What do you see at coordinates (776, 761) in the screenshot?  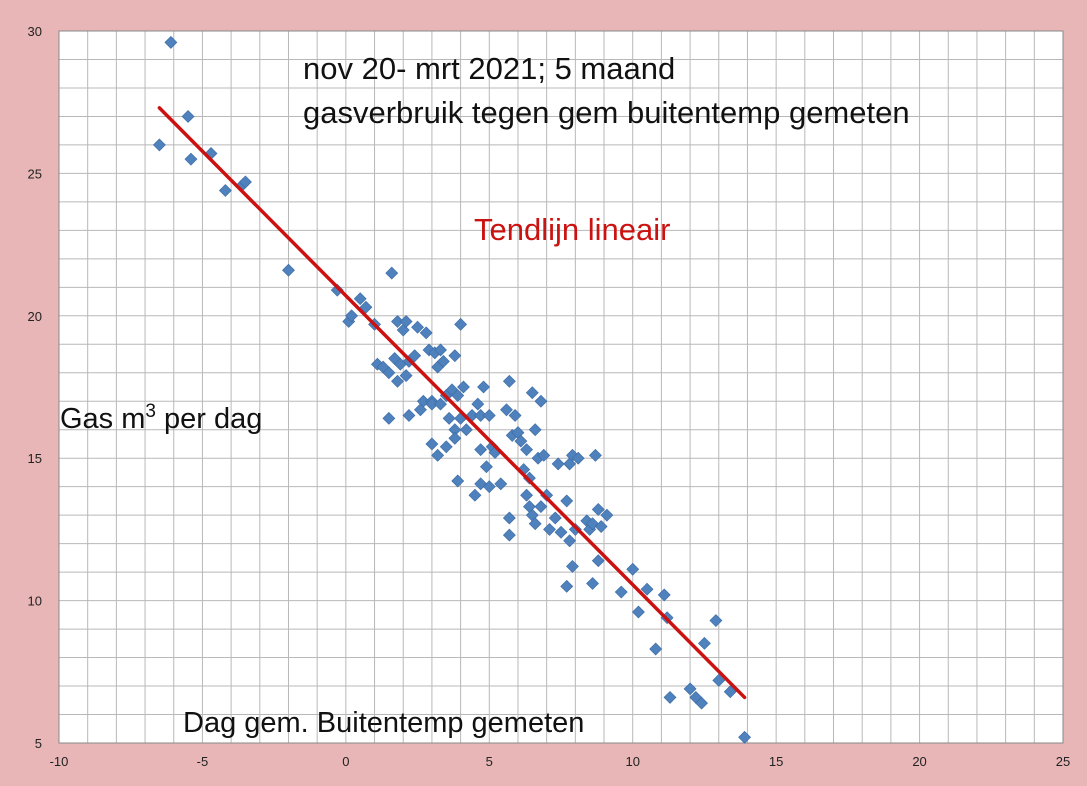 I see `x-tick-label: 15` at bounding box center [776, 761].